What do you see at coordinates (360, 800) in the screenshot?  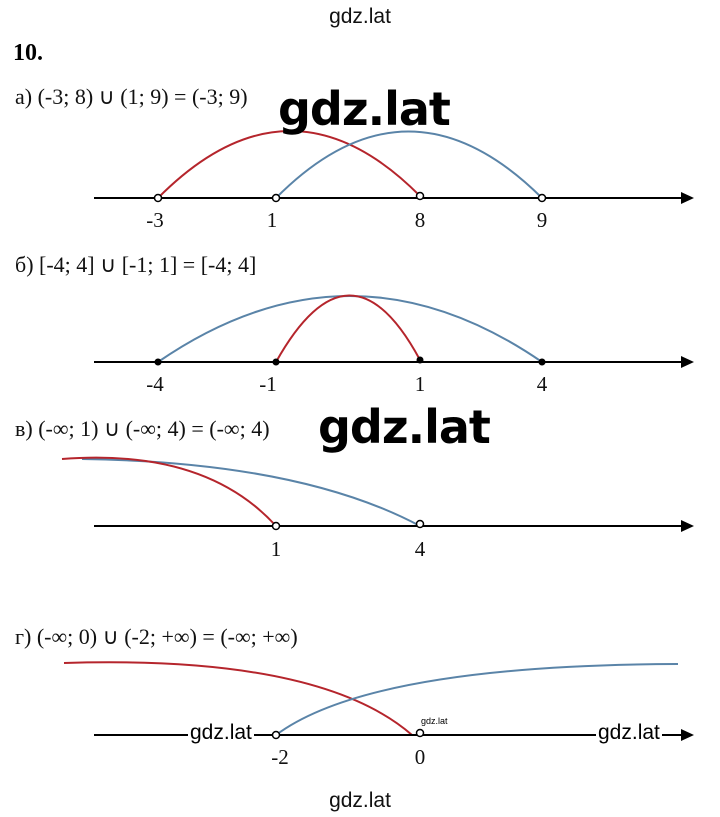 I see `watermark-bottom: gdz.lat` at bounding box center [360, 800].